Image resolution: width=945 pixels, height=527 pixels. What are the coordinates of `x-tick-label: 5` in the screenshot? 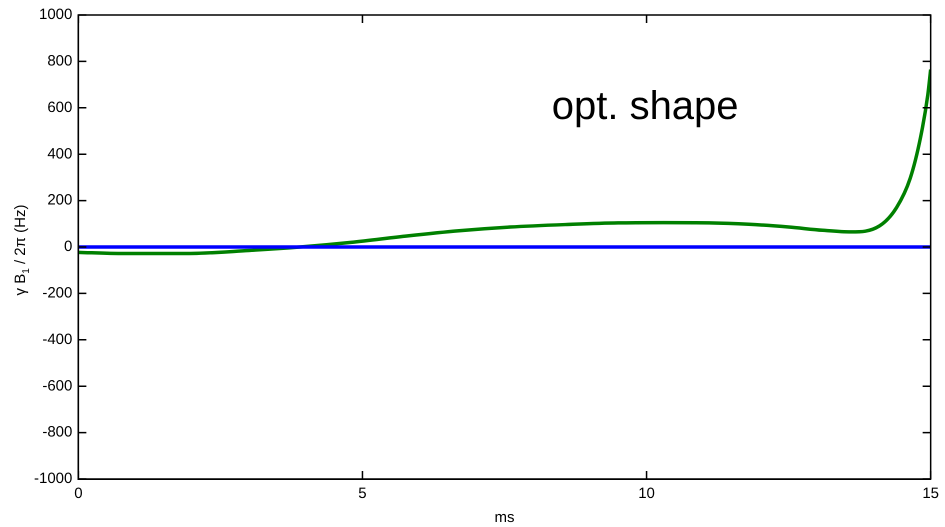 It's located at (362, 493).